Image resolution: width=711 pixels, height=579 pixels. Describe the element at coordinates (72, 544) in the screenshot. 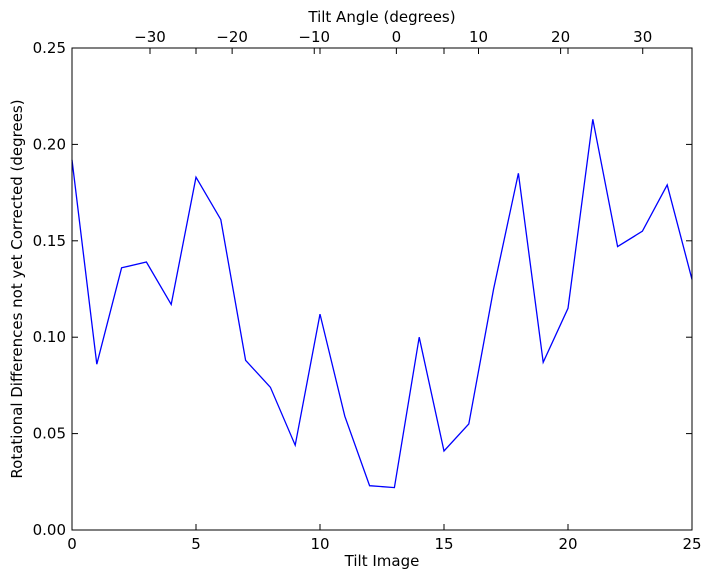

I see `x-tick-label: 0` at that location.